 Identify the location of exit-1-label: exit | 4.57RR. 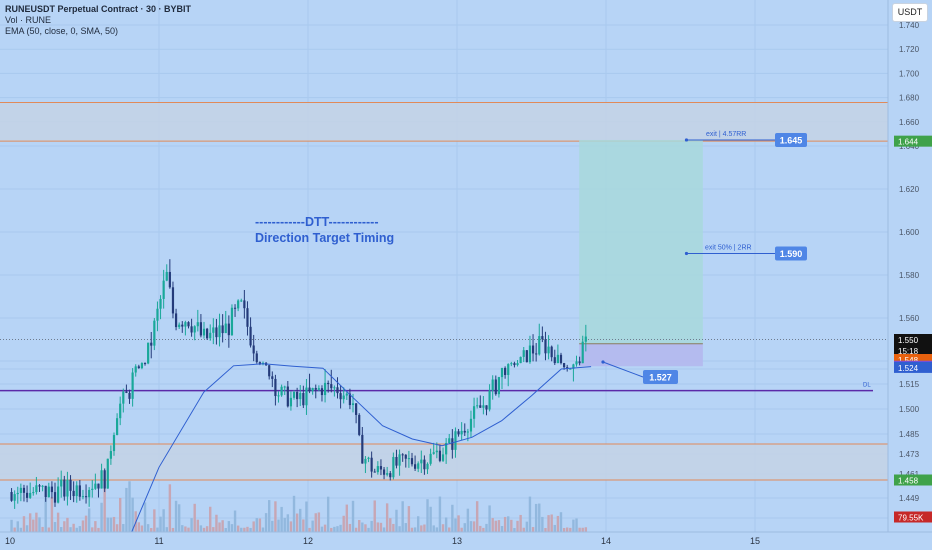
(726, 134).